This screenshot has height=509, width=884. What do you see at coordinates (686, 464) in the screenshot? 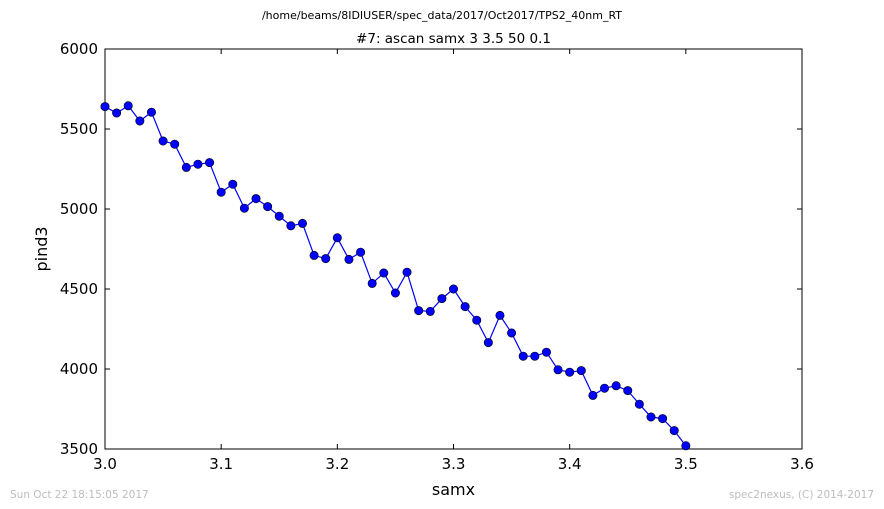
I see `x-tick-label: 3.5` at bounding box center [686, 464].